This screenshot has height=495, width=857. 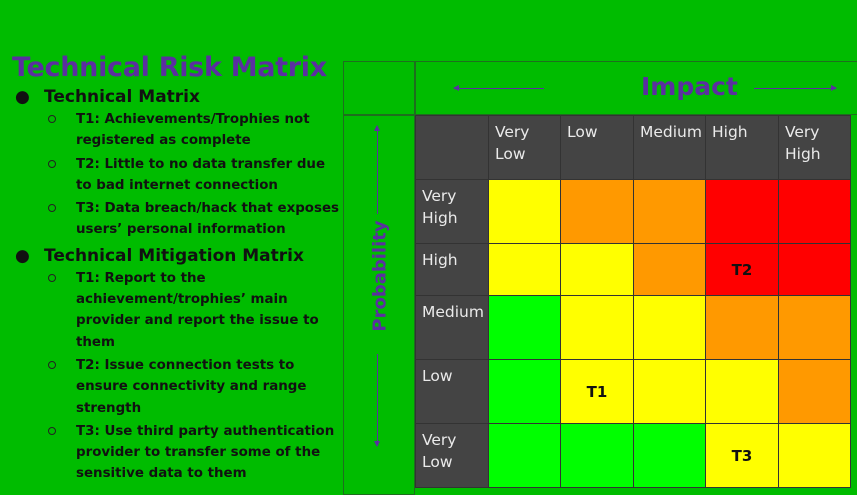 I want to click on arrow-left-icon, so click(x=498, y=88).